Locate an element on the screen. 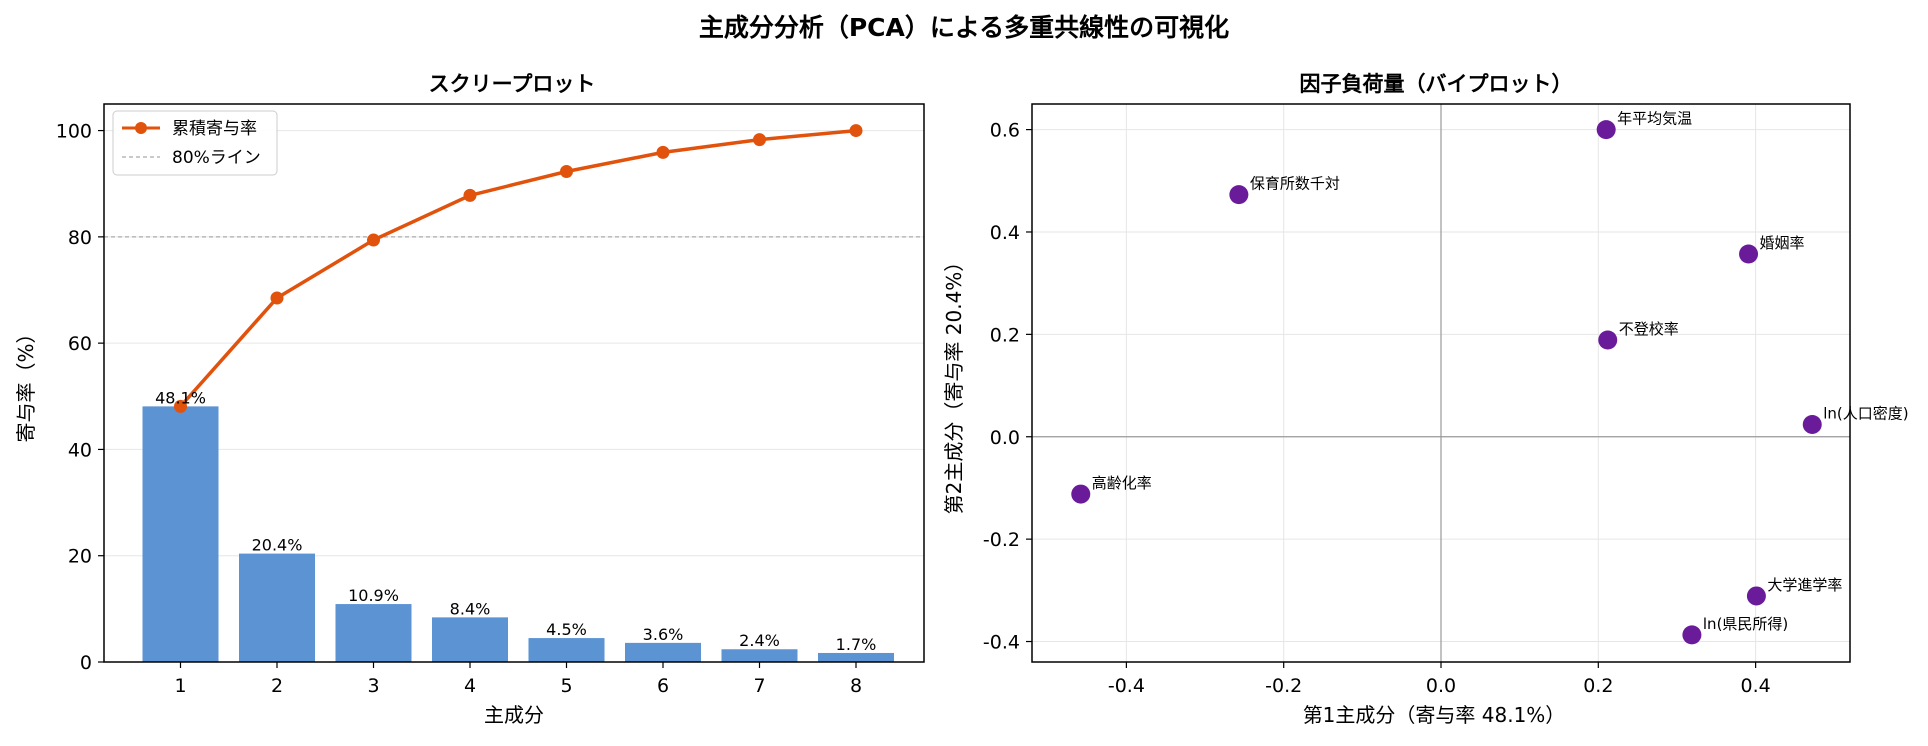 This screenshot has width=1928, height=746. y-tick-label: 100 is located at coordinates (74, 132).